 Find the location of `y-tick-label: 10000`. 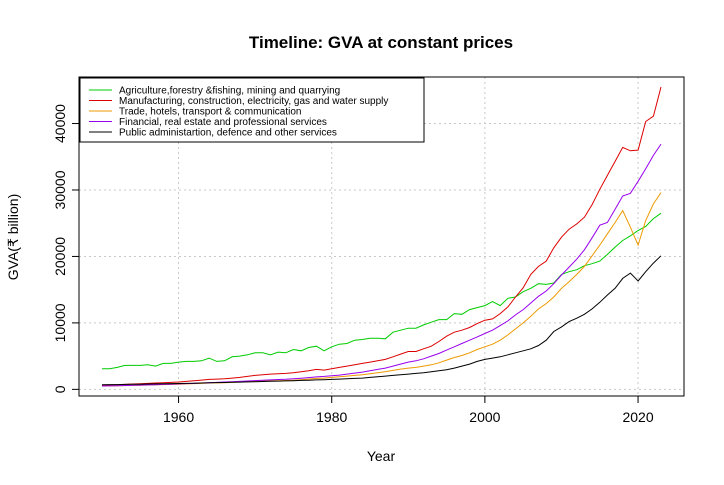

y-tick-label: 10000 is located at coordinates (60, 322).